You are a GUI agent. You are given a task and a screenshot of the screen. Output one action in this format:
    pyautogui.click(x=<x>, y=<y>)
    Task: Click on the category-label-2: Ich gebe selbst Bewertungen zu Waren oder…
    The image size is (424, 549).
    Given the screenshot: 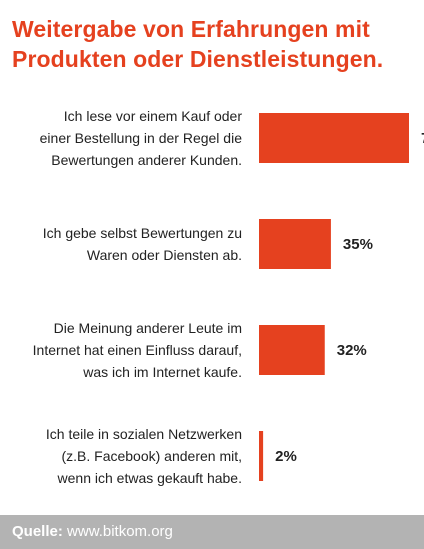 What is the action you would take?
    pyautogui.click(x=122, y=244)
    